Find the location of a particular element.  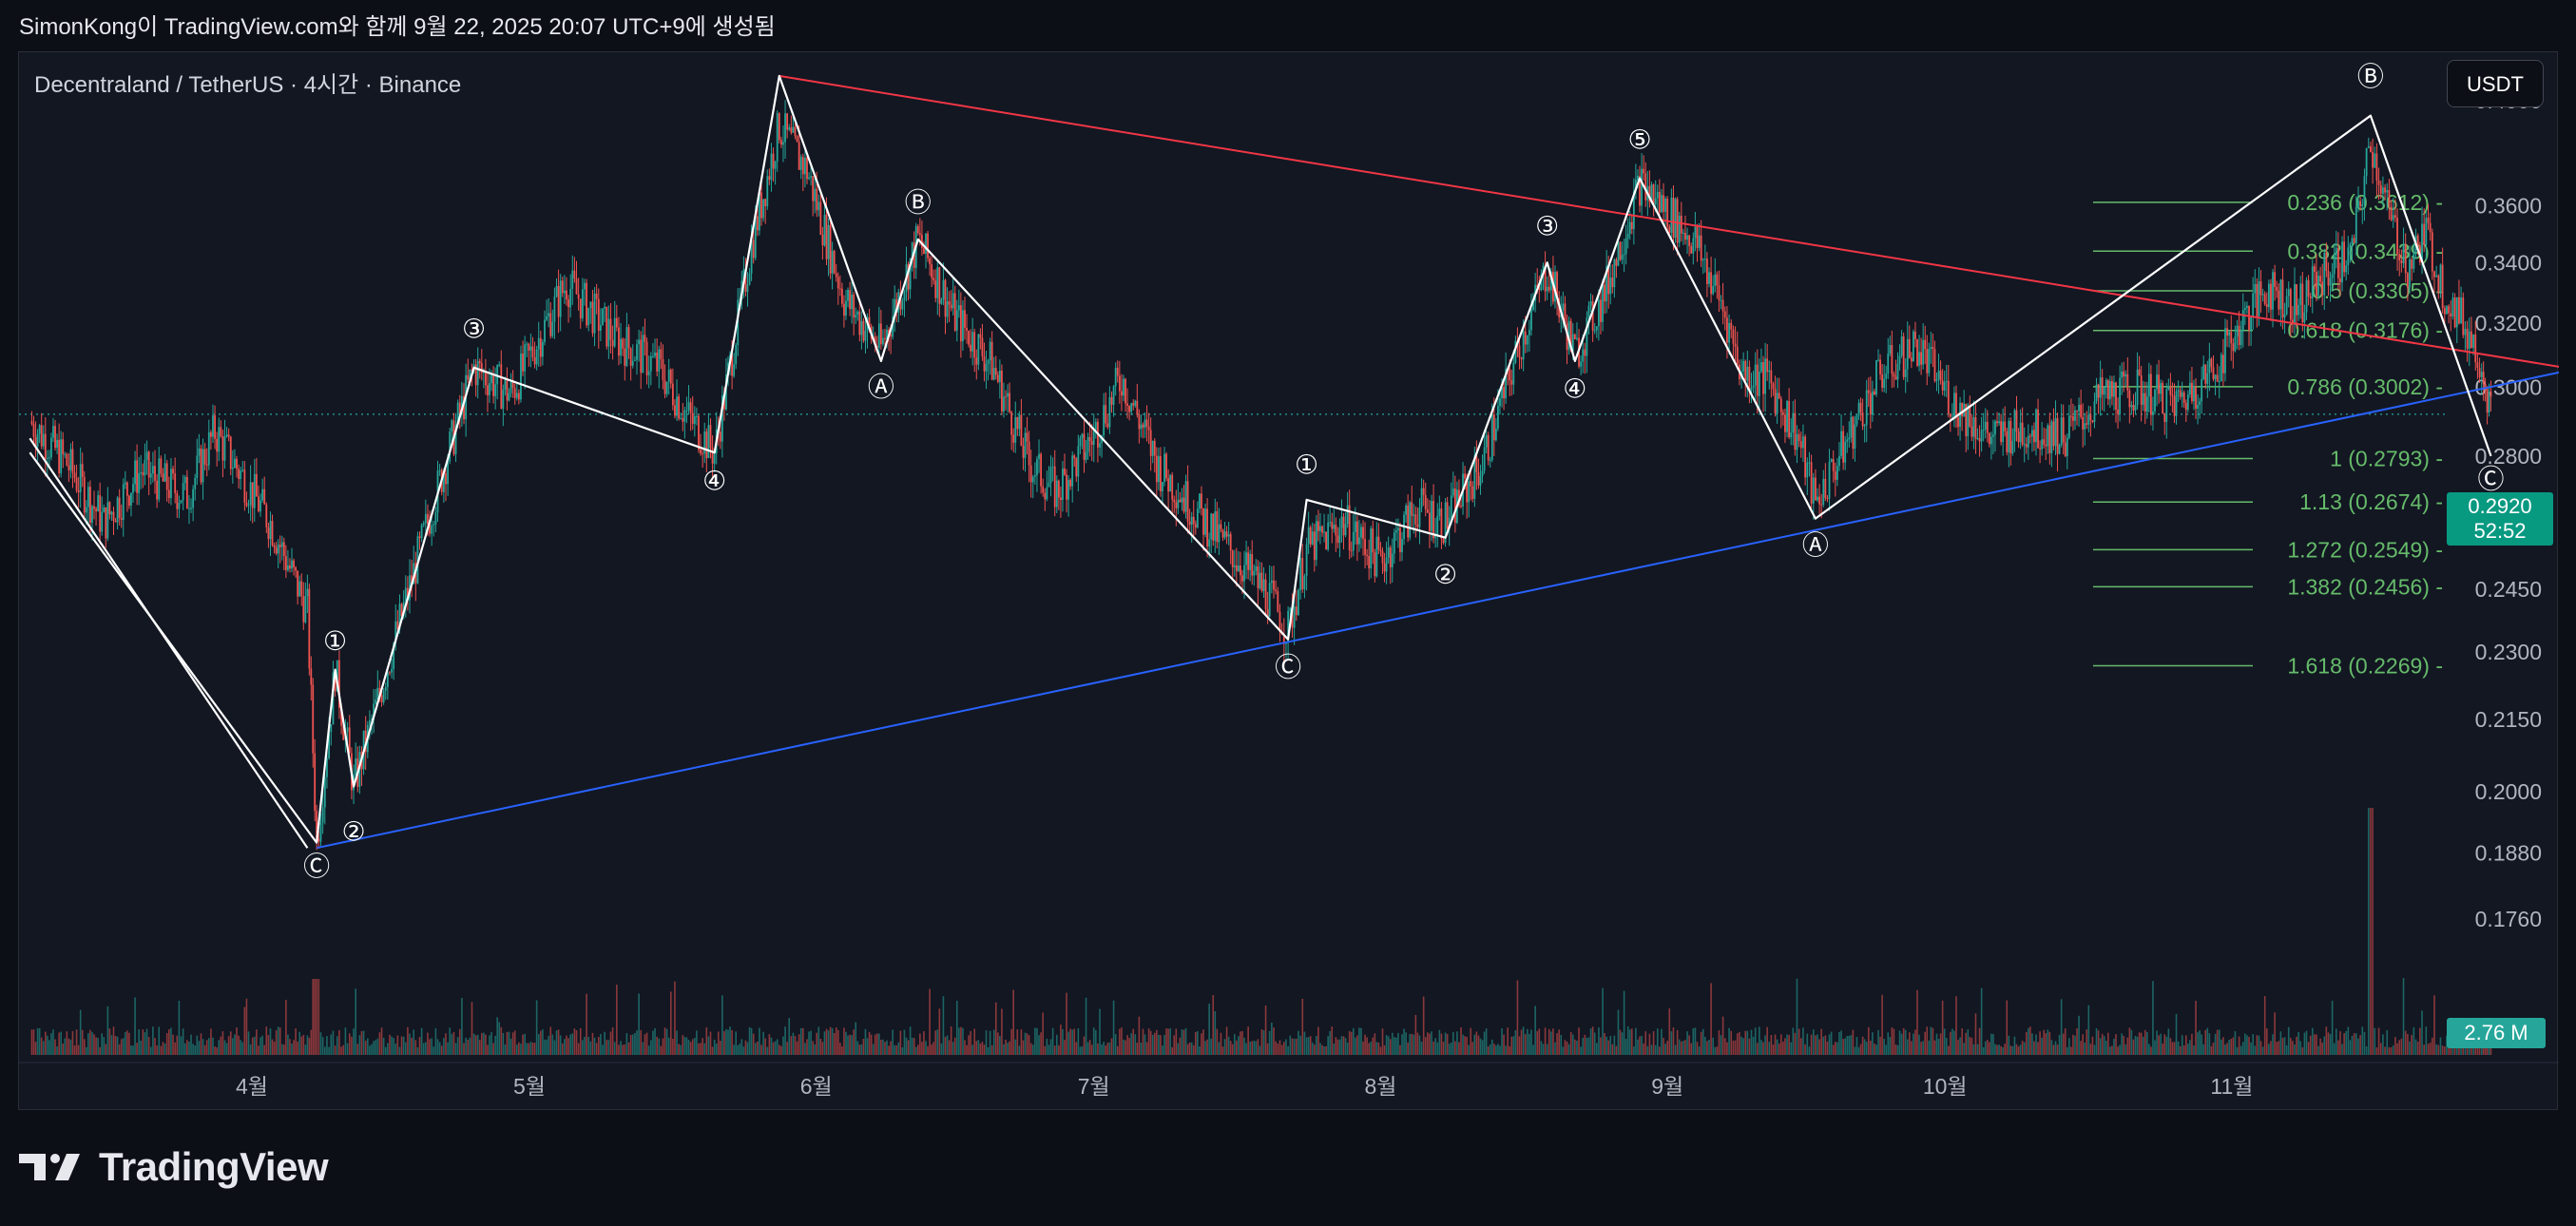

currency-button: USDT is located at coordinates (2495, 84).